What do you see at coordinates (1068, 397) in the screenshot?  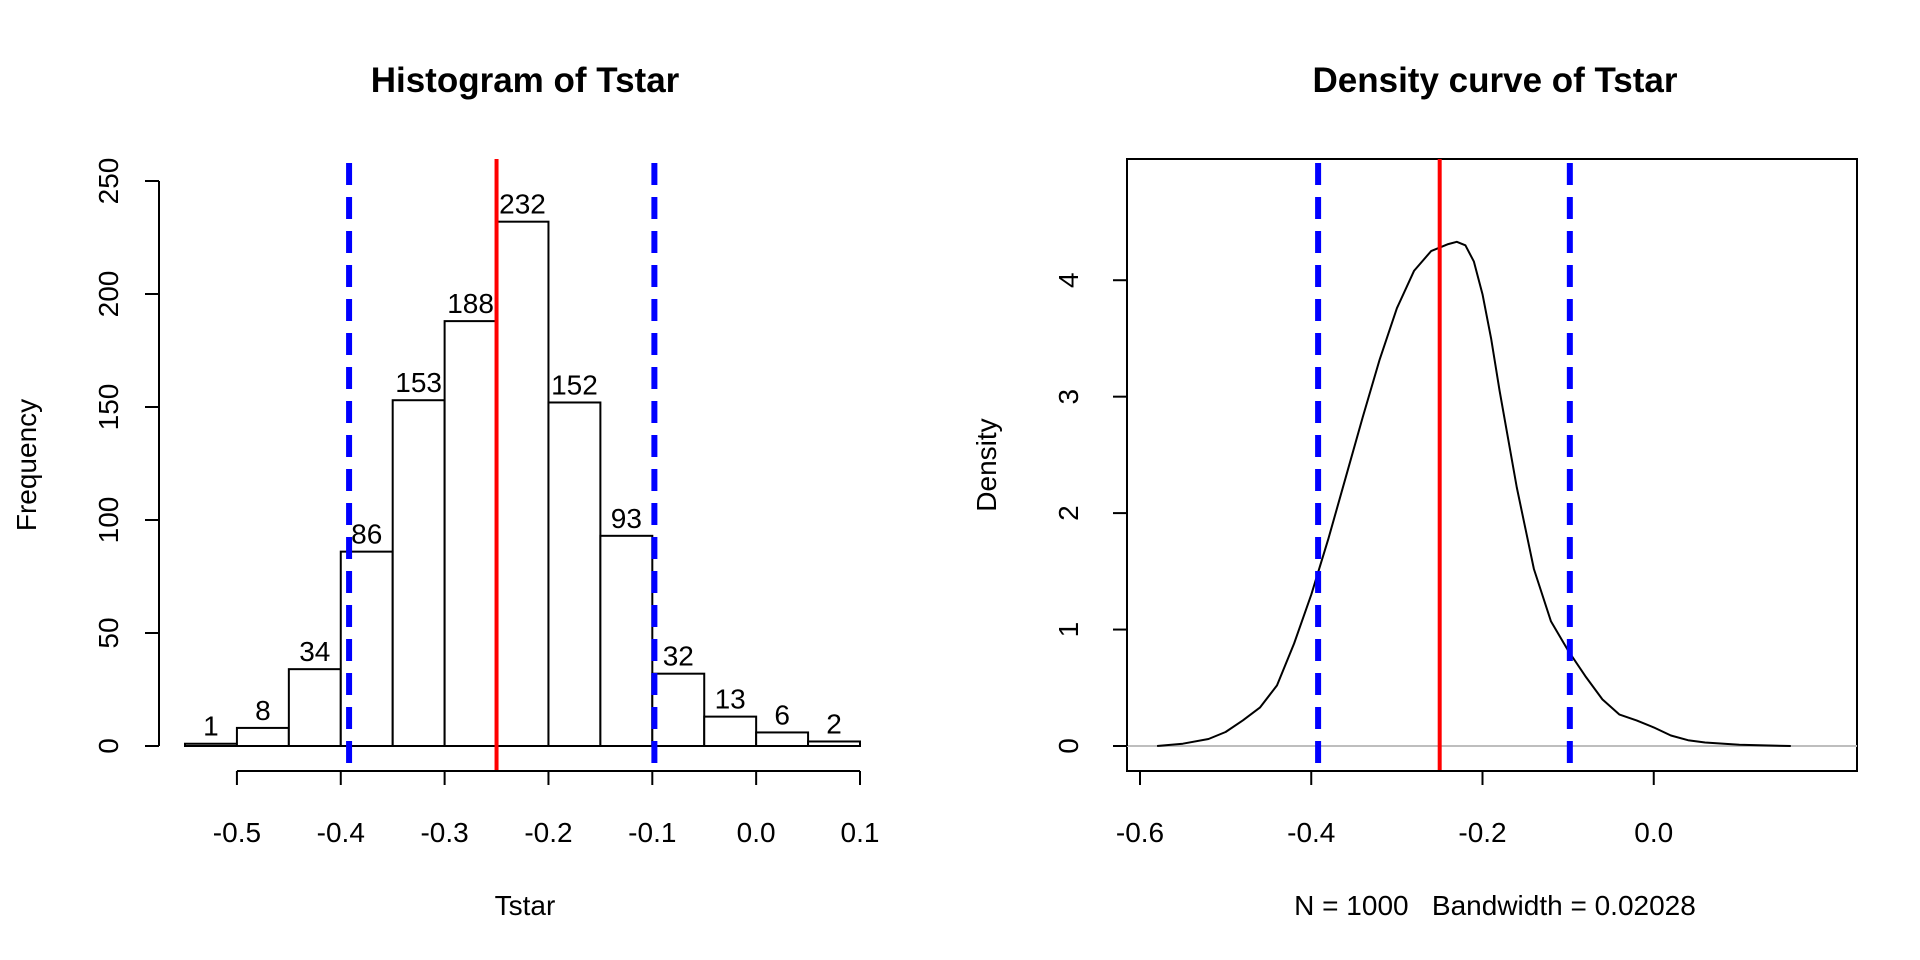 I see `density-y-tick-label: 3` at bounding box center [1068, 397].